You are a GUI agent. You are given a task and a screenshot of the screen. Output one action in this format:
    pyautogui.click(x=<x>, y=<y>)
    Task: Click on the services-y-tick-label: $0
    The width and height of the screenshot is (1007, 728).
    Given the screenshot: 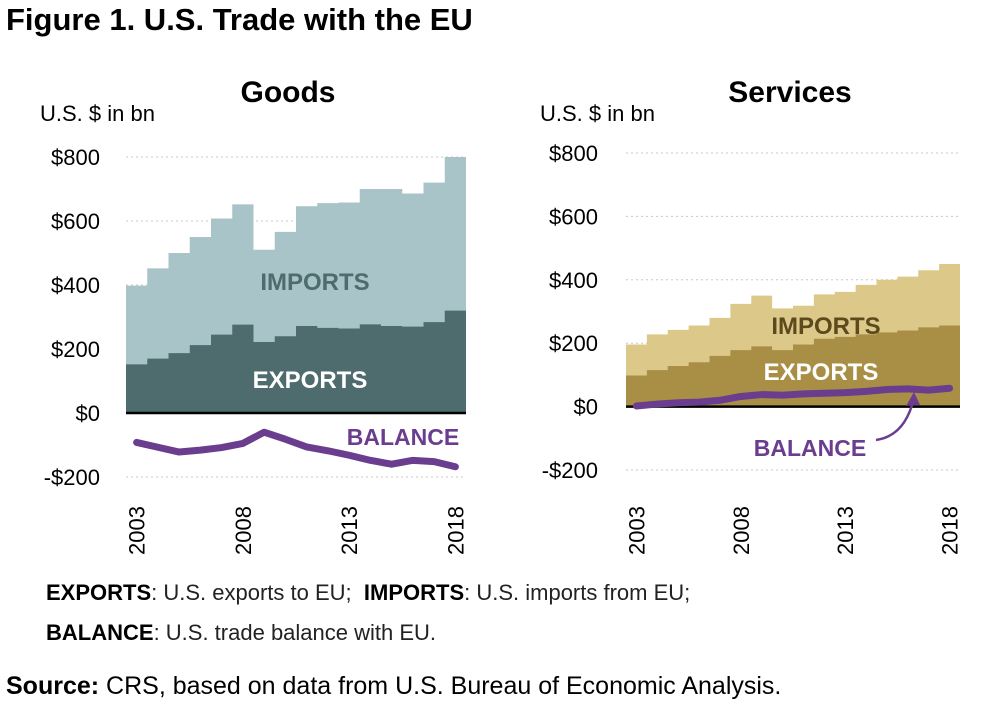 What is the action you would take?
    pyautogui.click(x=586, y=407)
    